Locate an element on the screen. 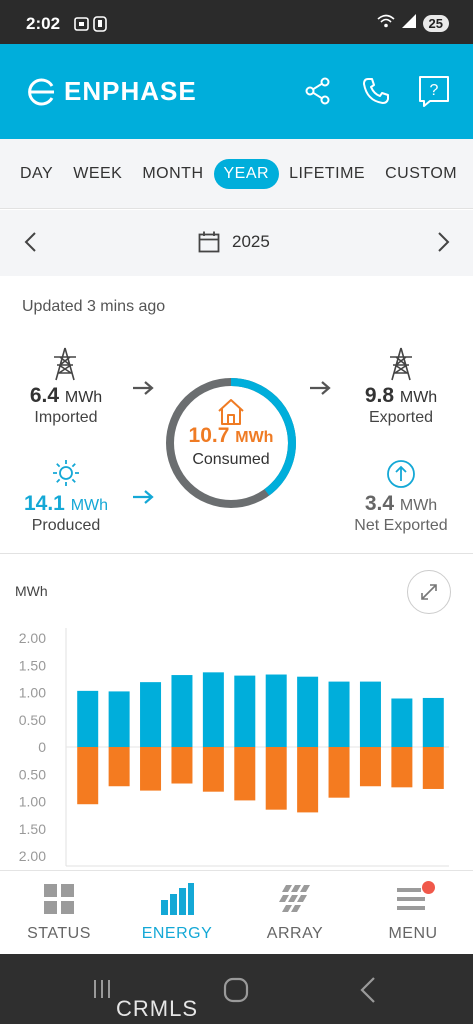  updated-text: Updated 3 mins ago is located at coordinates (94, 306).